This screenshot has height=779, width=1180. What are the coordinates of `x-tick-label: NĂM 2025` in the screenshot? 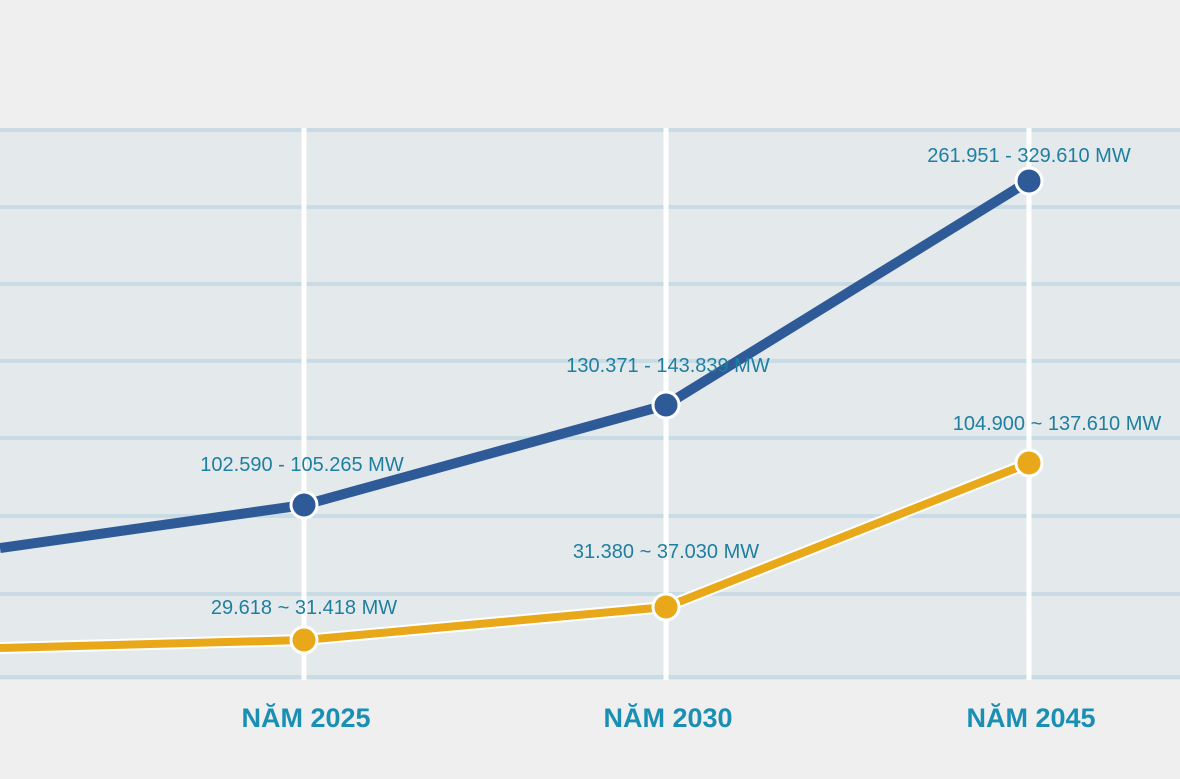 It's located at (305, 717).